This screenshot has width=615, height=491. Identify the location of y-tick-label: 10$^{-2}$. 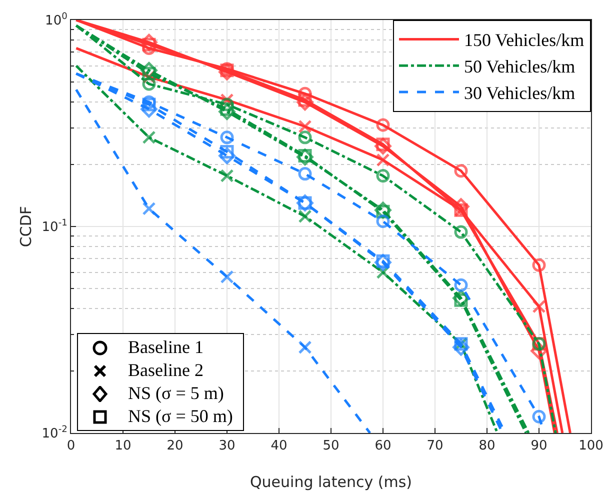
(55, 433).